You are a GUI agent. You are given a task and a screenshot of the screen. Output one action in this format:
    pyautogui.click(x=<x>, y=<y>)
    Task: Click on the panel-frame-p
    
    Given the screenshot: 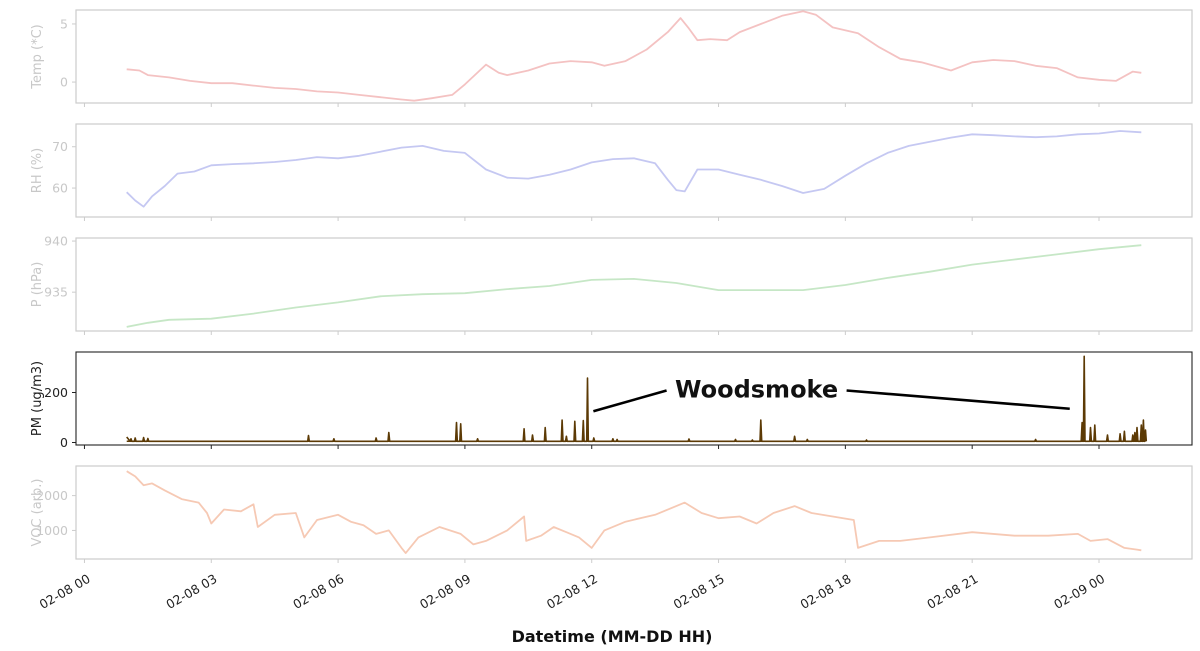 What is the action you would take?
    pyautogui.click(x=634, y=284)
    